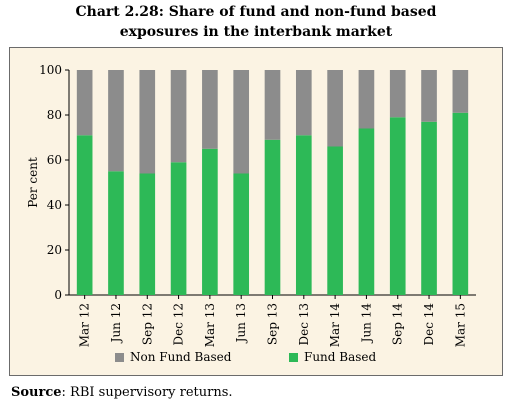 The height and width of the screenshot is (409, 512). I want to click on x-tick-label: Mar 14, so click(335, 325).